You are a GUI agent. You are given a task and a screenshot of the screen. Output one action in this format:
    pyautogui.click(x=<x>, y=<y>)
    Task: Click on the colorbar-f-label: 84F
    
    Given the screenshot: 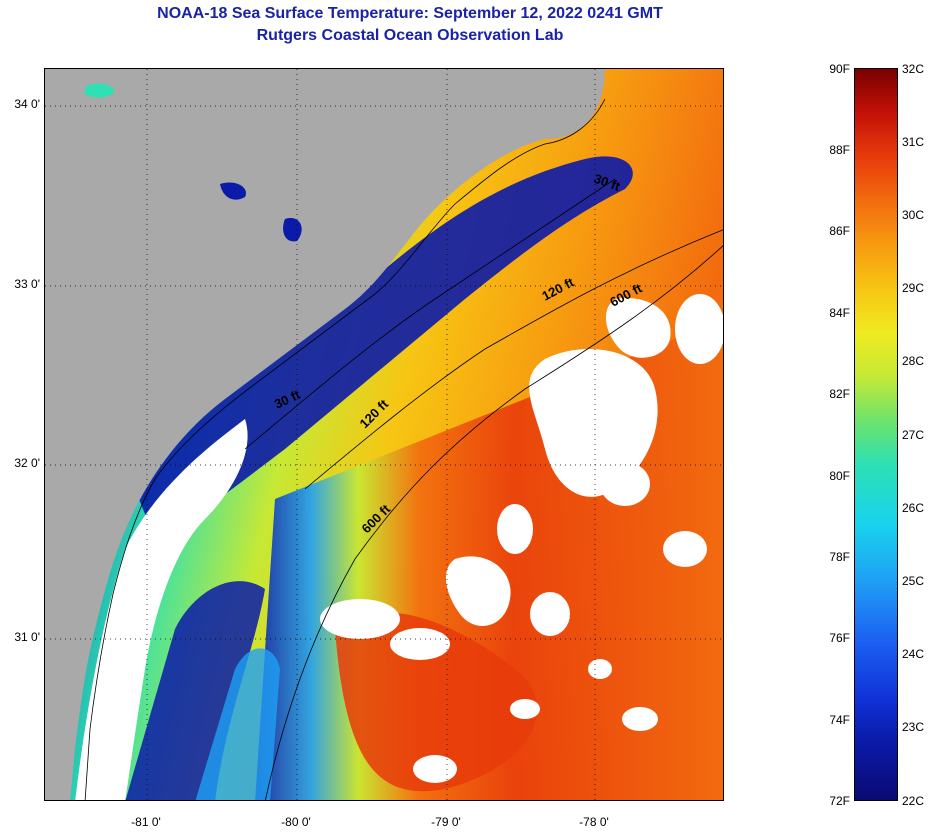 What is the action you would take?
    pyautogui.click(x=839, y=313)
    